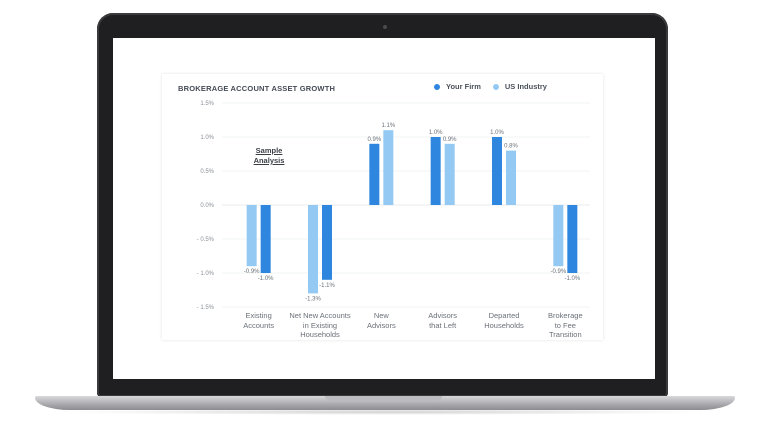  I want to click on data-label: -1.3%, so click(313, 299).